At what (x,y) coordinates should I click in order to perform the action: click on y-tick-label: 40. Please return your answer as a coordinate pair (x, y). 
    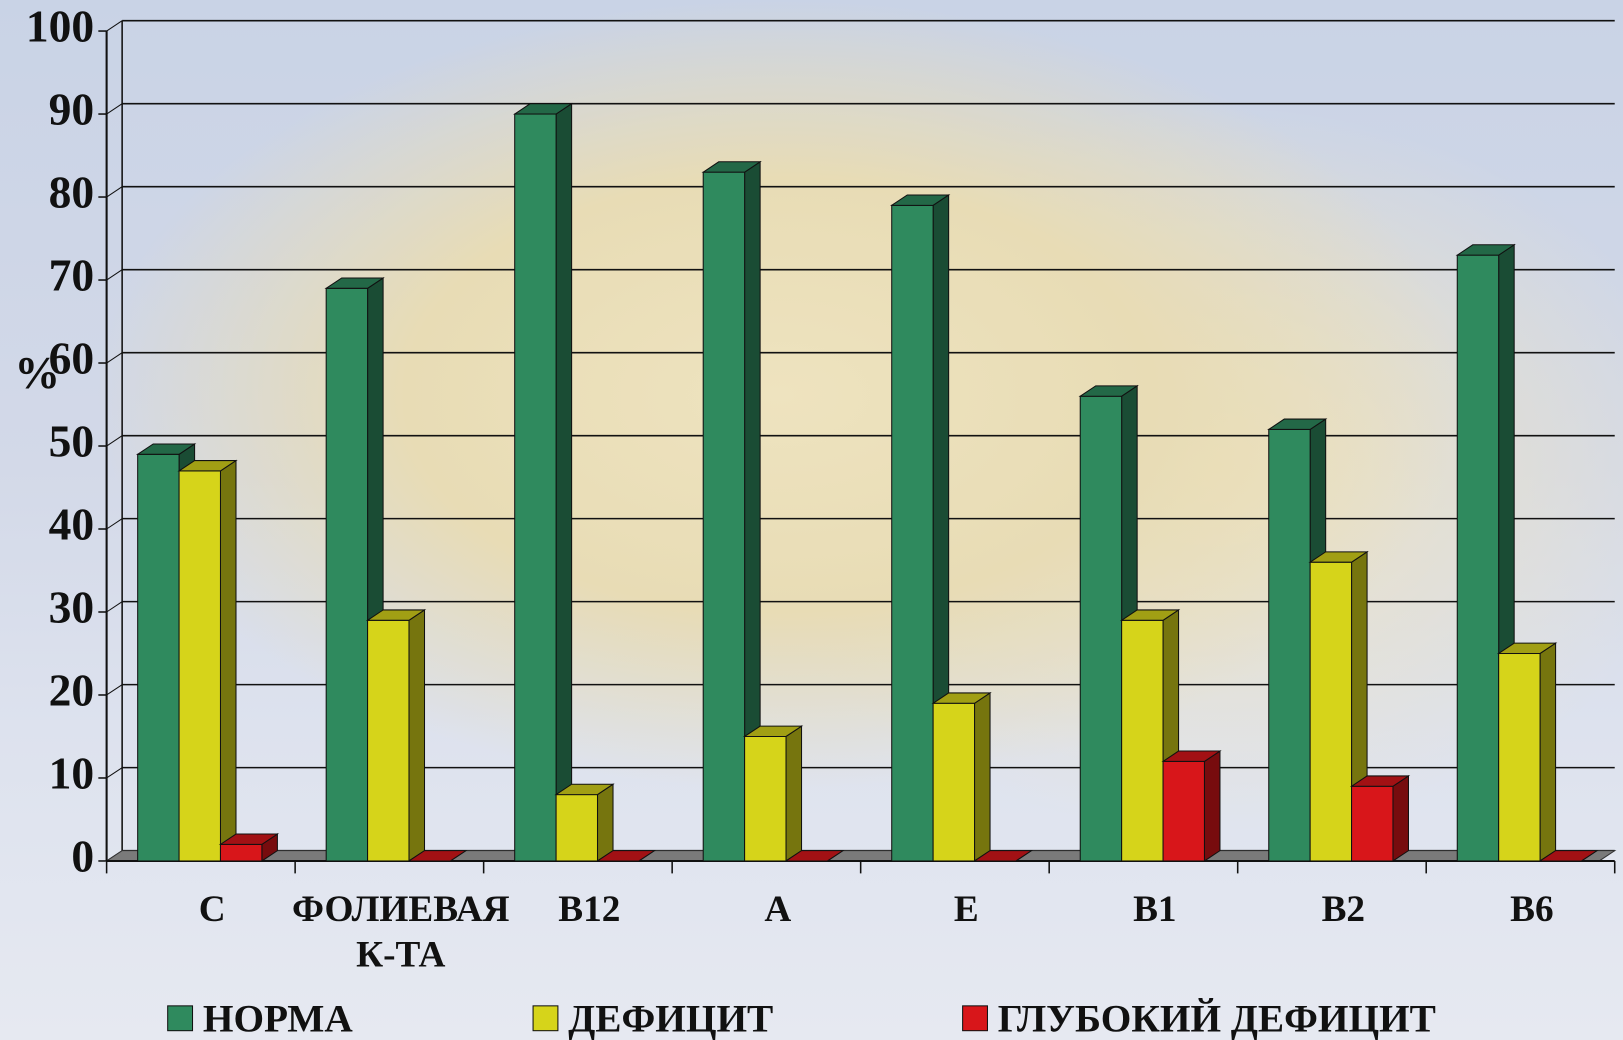
    Looking at the image, I should click on (72, 523).